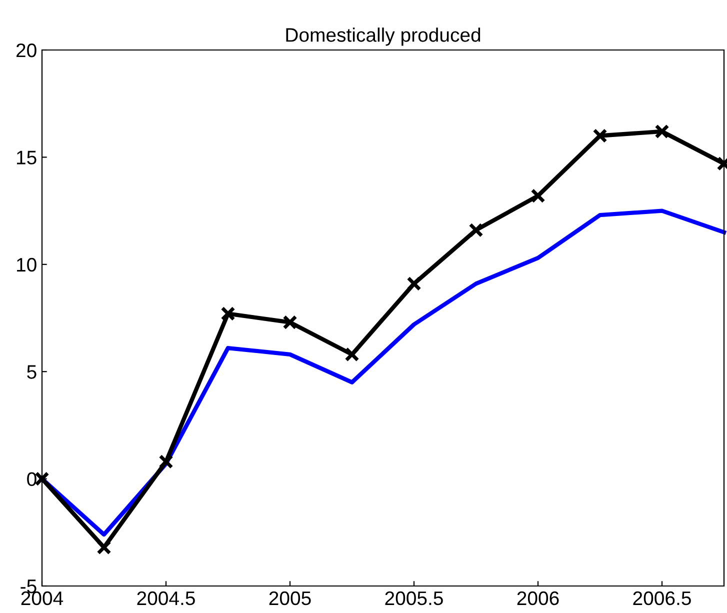  Describe the element at coordinates (42, 598) in the screenshot. I see `x-tick-label: 2004` at that location.